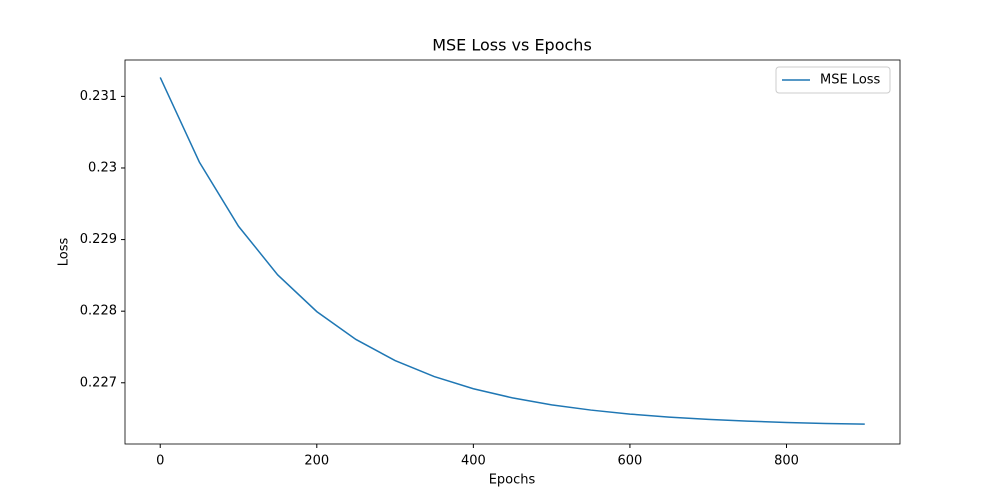  I want to click on y-tick-label: 0.229, so click(98, 239).